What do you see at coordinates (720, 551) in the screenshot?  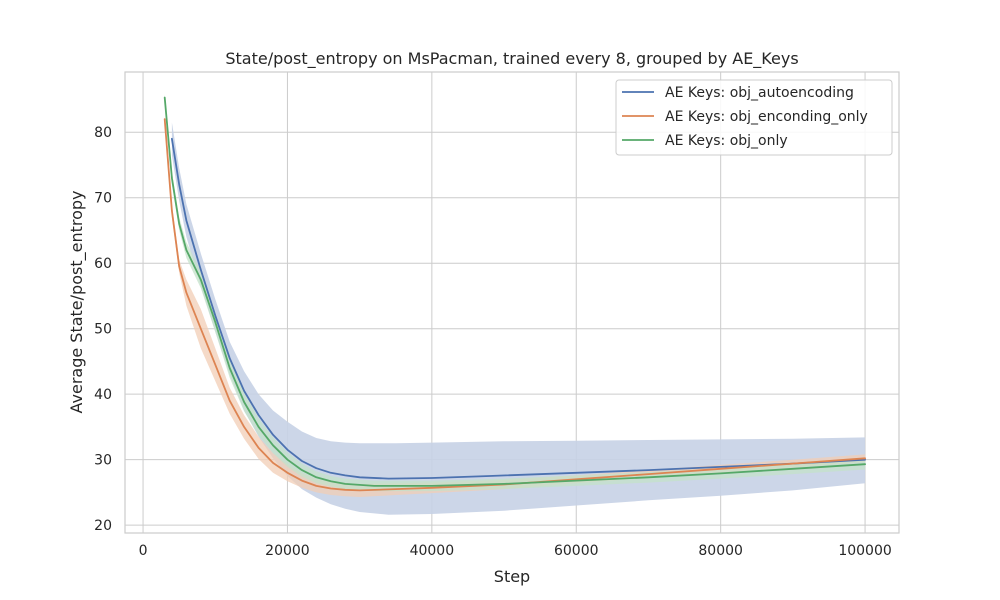 I see `x-tick-label: 80000` at bounding box center [720, 551].